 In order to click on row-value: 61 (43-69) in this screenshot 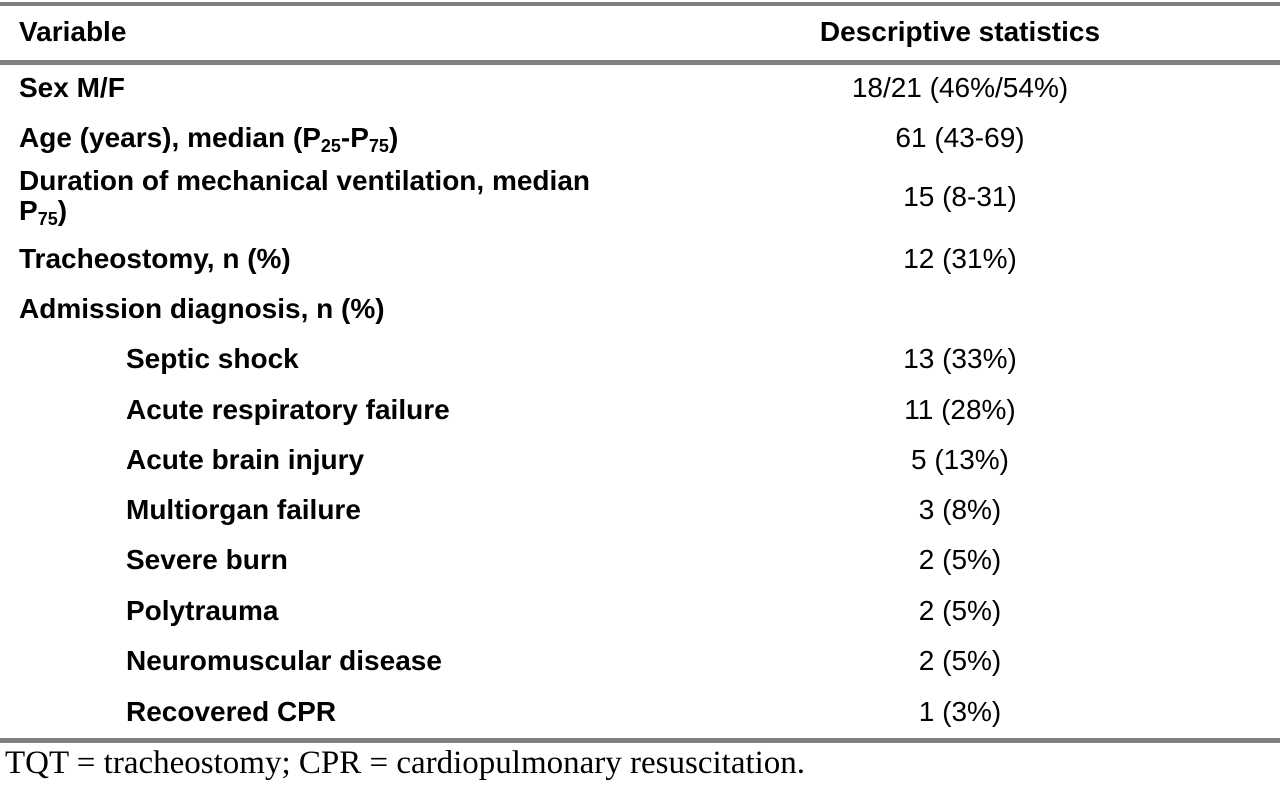, I will do `click(960, 137)`.